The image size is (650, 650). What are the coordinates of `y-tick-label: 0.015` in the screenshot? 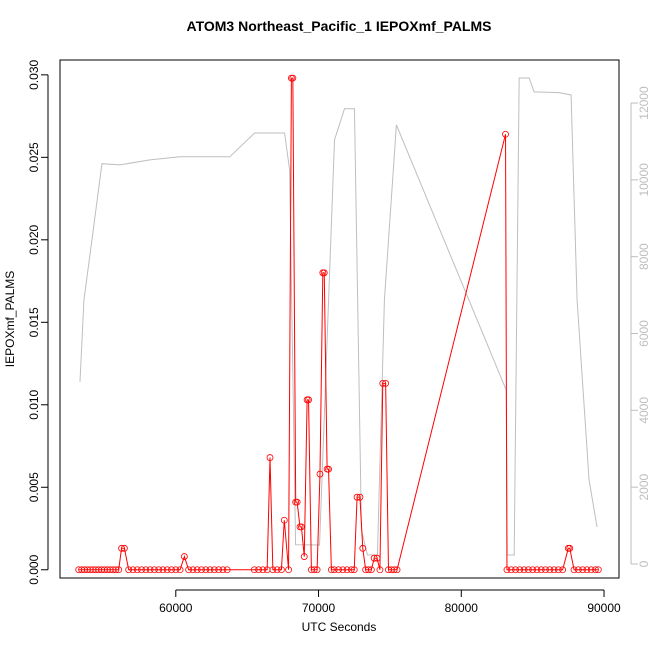 It's located at (34, 322).